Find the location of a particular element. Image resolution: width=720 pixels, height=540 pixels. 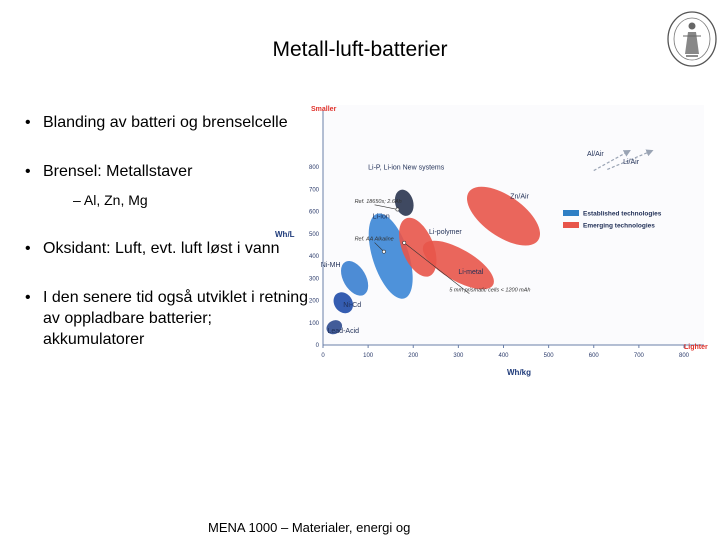

region-label: Li-P, Li-ion New systems is located at coordinates (406, 167).